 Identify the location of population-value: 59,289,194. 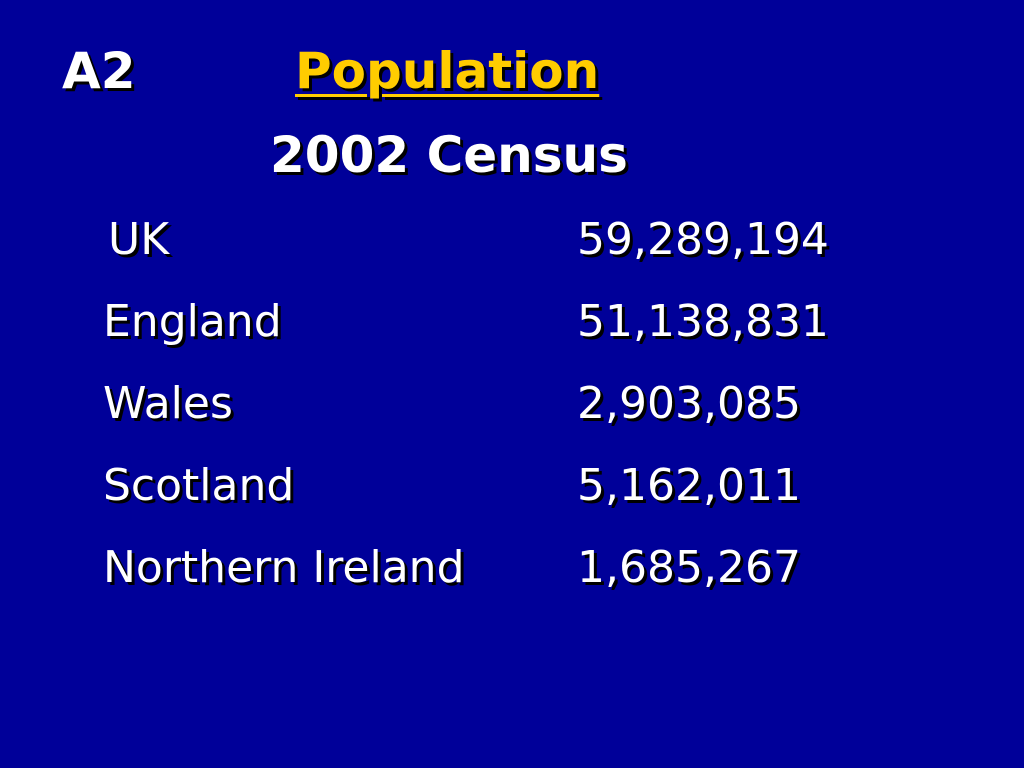
(703, 239).